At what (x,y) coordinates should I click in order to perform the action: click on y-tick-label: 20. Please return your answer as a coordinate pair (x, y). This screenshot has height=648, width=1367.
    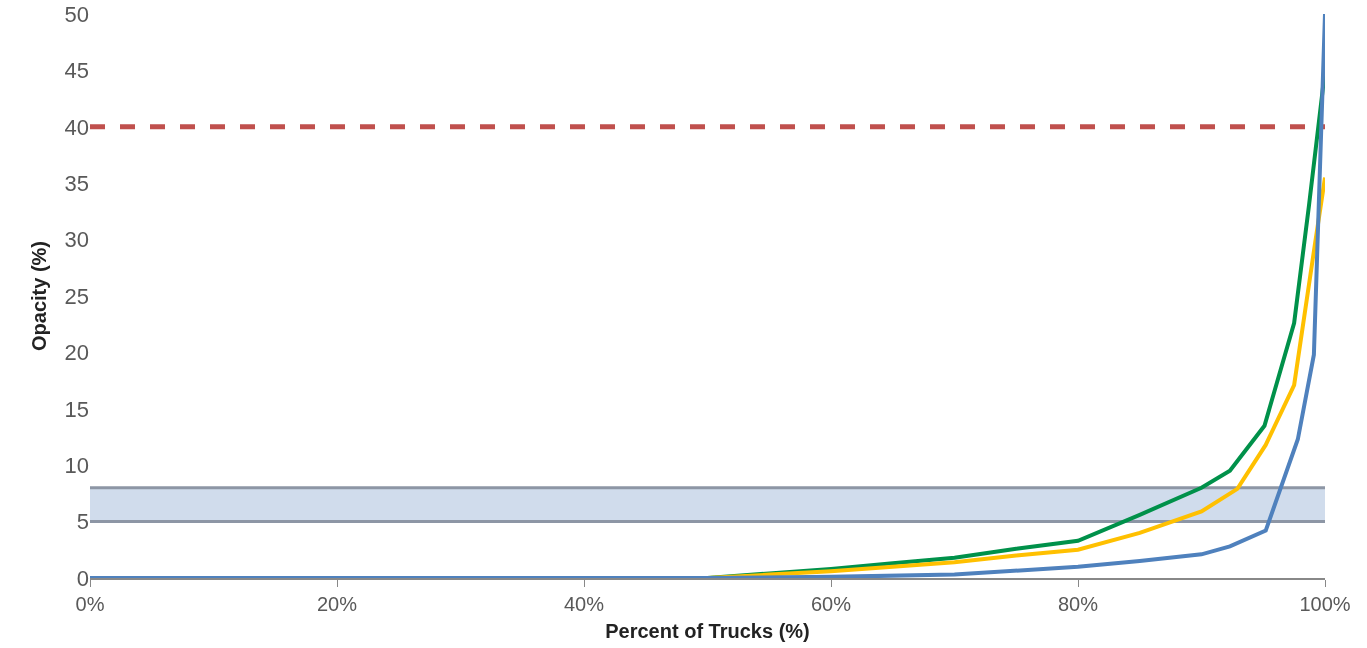
    Looking at the image, I should click on (76, 353).